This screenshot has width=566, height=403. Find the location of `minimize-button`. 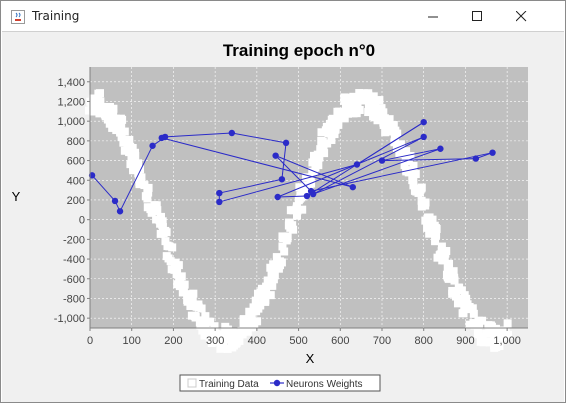

minimize-button is located at coordinates (433, 16).